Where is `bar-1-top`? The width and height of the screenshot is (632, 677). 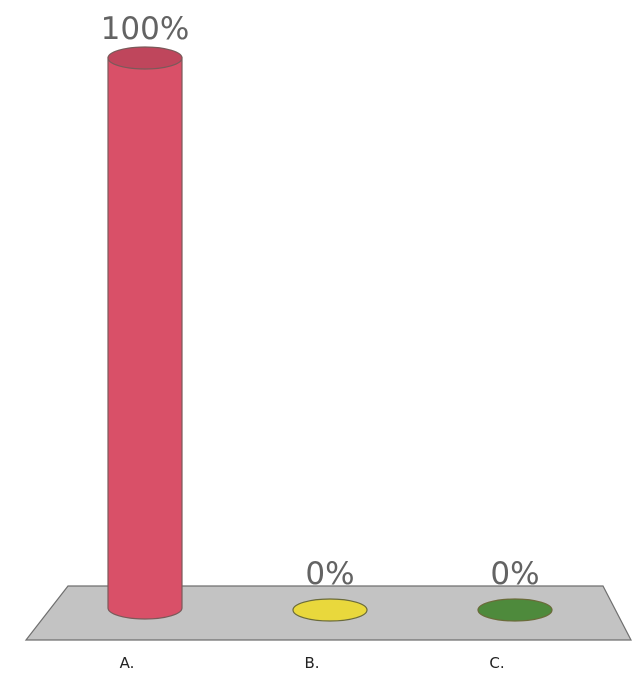
bar-1-top is located at coordinates (145, 58).